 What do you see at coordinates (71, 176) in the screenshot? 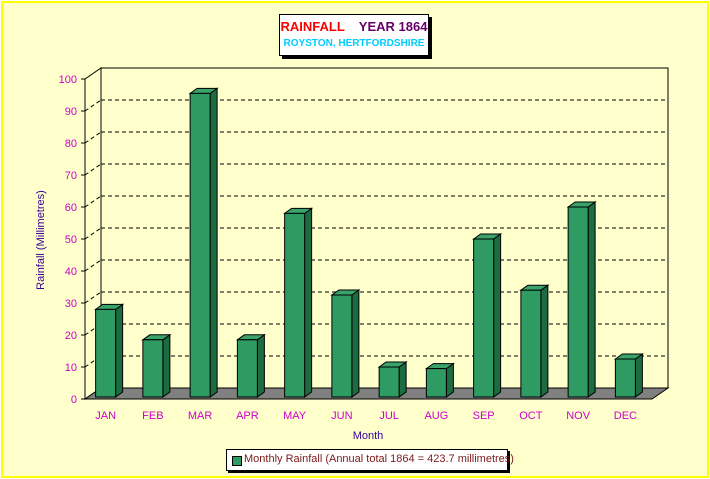
I see `y-tick-label: 70` at bounding box center [71, 176].